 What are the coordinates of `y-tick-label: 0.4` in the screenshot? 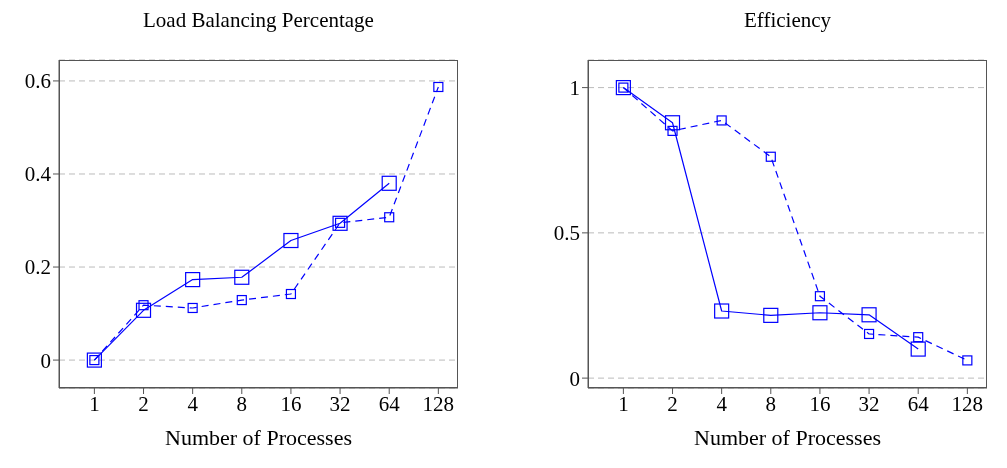 It's located at (38, 174).